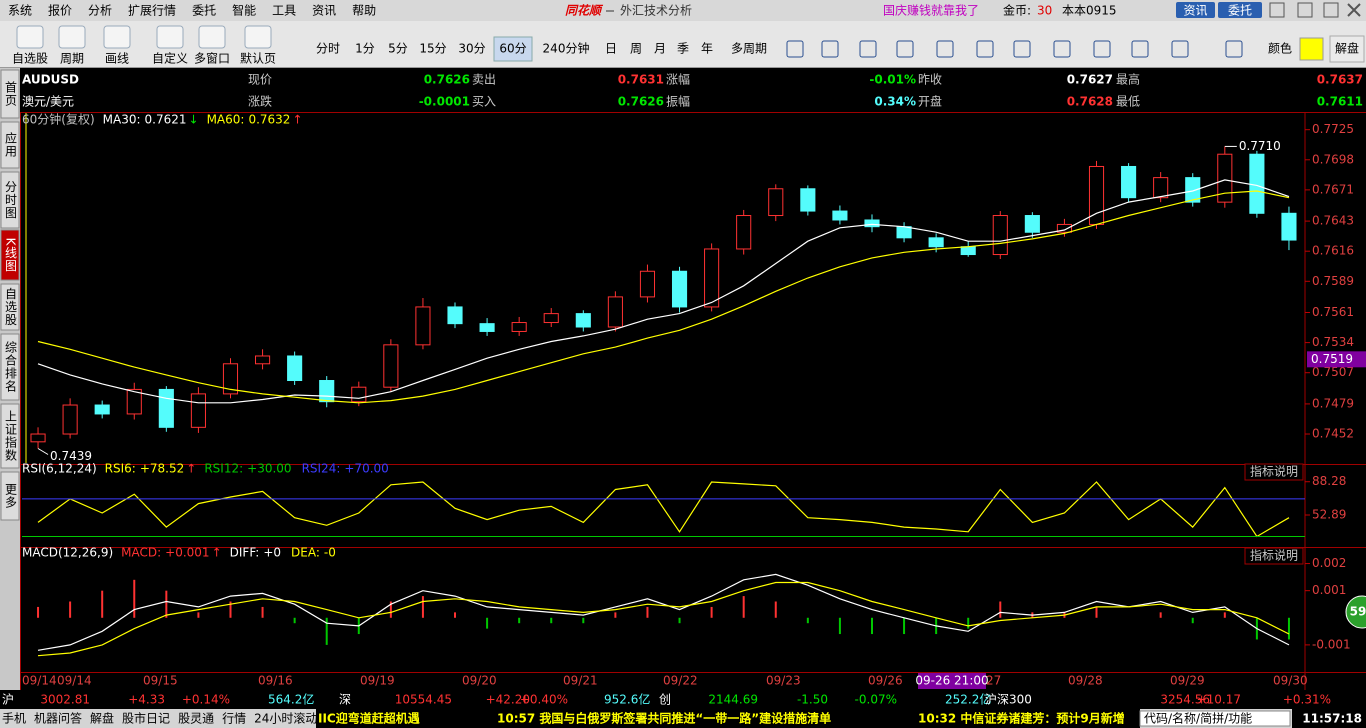  I want to click on taskbar-item: 解盘, so click(102, 718).